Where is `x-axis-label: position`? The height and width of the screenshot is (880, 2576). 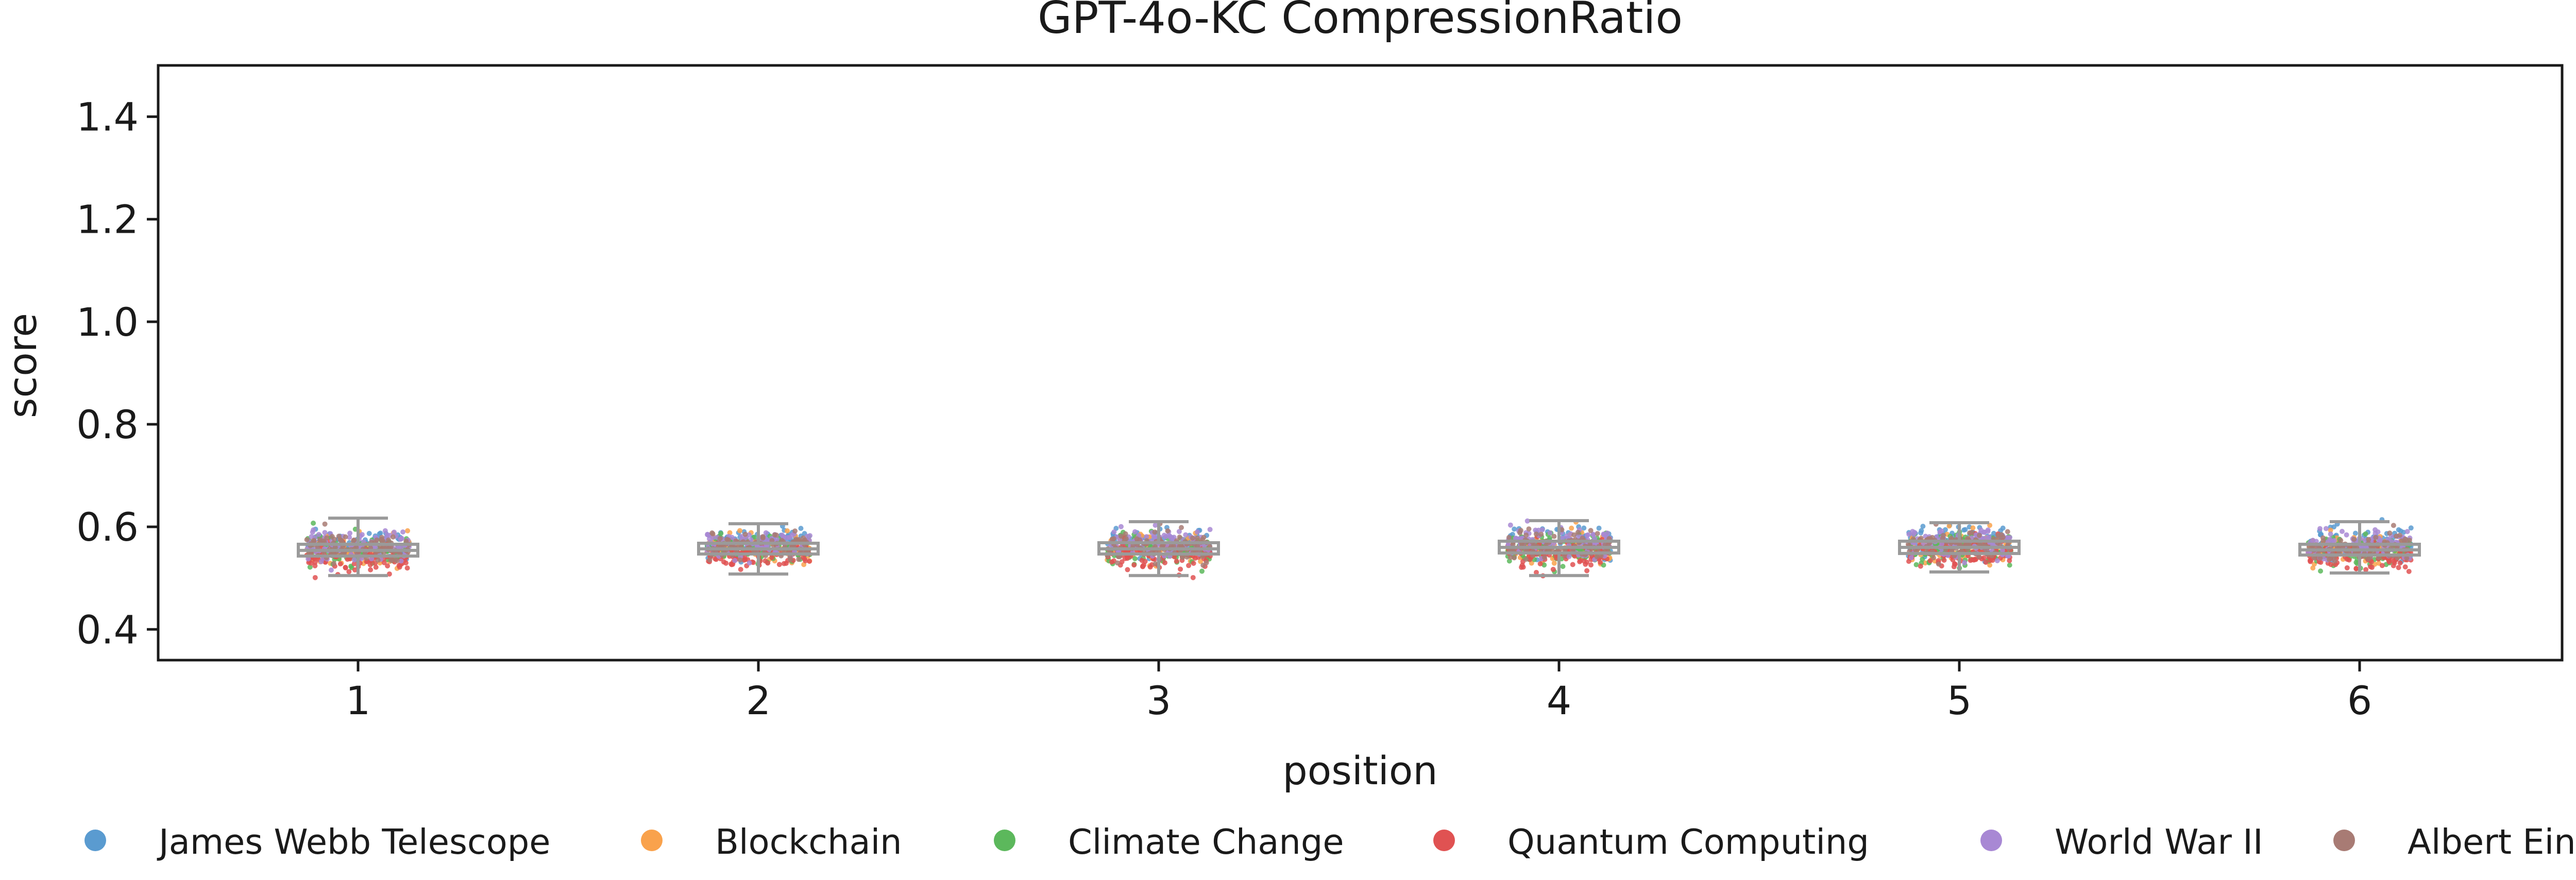 x-axis-label: position is located at coordinates (1359, 771).